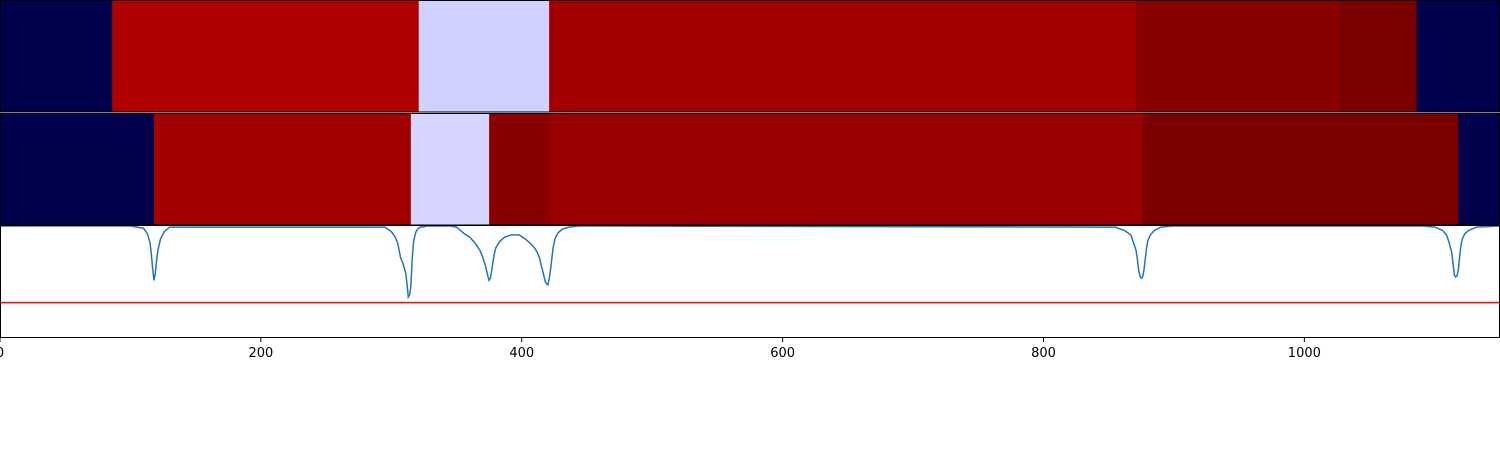  Describe the element at coordinates (1304, 353) in the screenshot. I see `x-tick-label: 1000` at that location.